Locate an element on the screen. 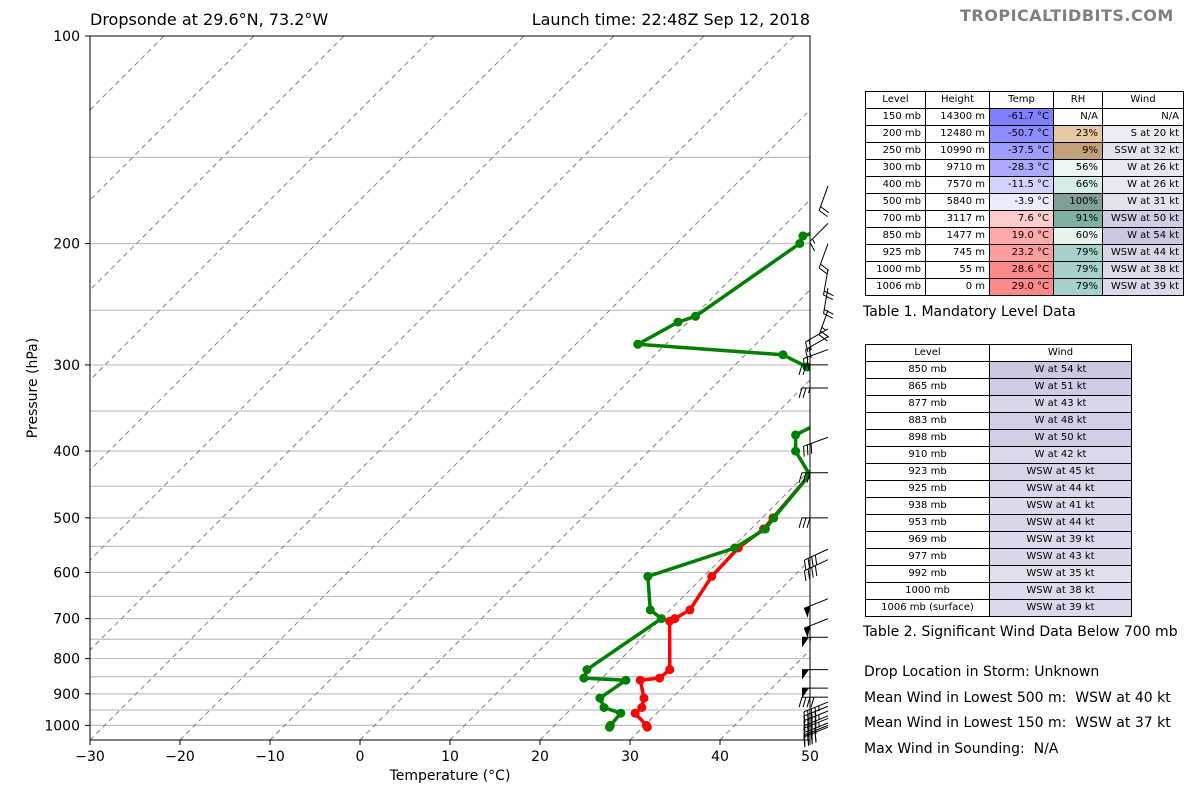 The image size is (1200, 800). level-cell: 877 mb is located at coordinates (927, 404).